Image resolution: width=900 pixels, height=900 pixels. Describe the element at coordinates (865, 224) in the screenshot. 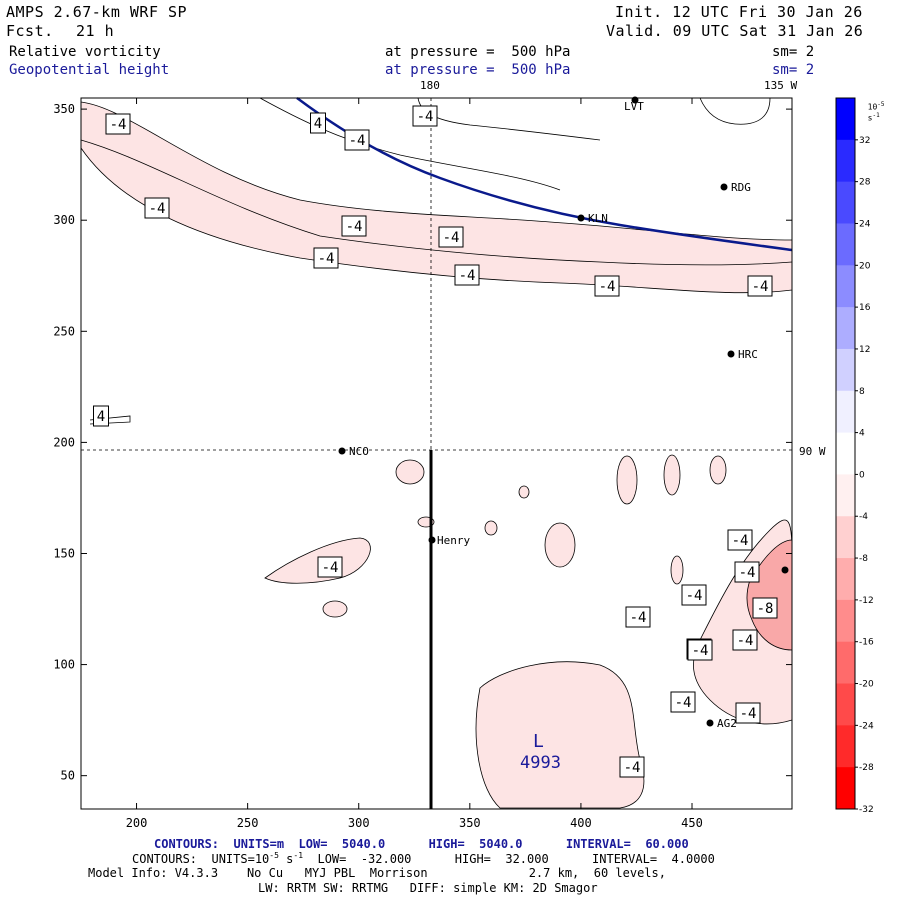

I see `colorbar-label: 24` at that location.